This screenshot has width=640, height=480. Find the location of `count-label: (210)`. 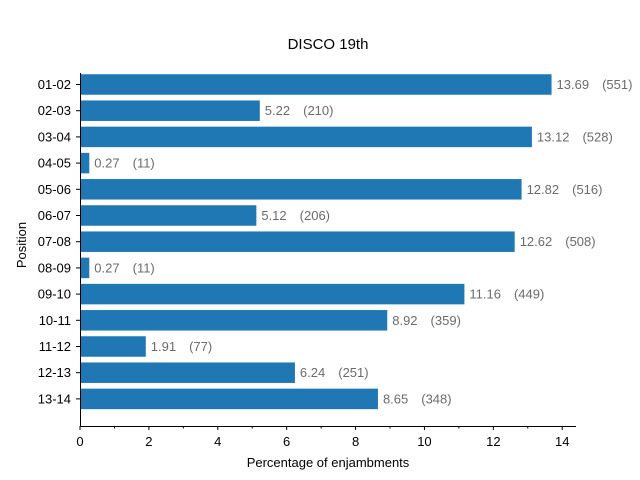

count-label: (210) is located at coordinates (318, 110).